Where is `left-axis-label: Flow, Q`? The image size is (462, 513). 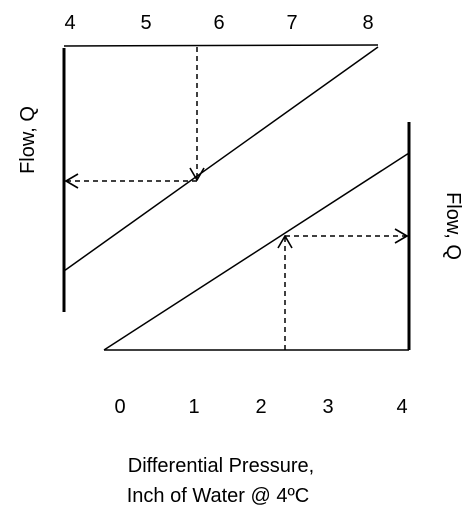
left-axis-label: Flow, Q is located at coordinates (28, 140).